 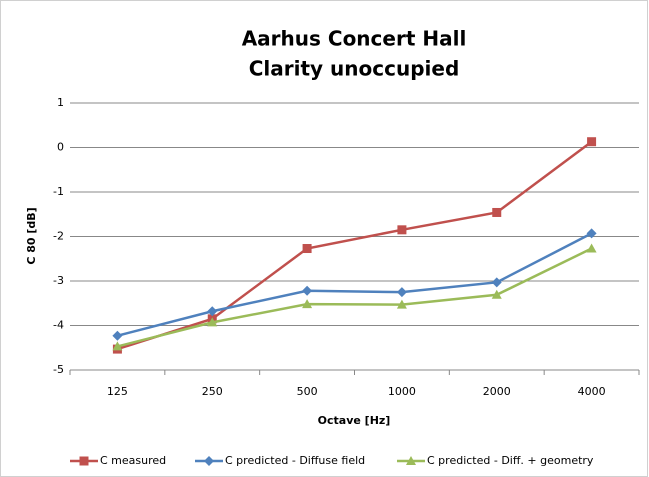 I want to click on x-tick-label: 500, so click(x=307, y=391).